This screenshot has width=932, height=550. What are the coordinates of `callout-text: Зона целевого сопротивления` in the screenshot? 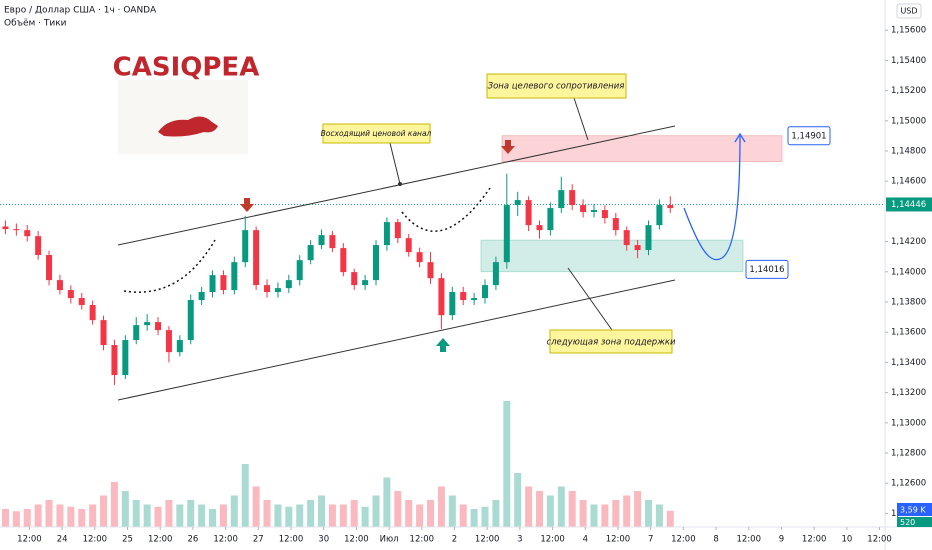 It's located at (556, 87).